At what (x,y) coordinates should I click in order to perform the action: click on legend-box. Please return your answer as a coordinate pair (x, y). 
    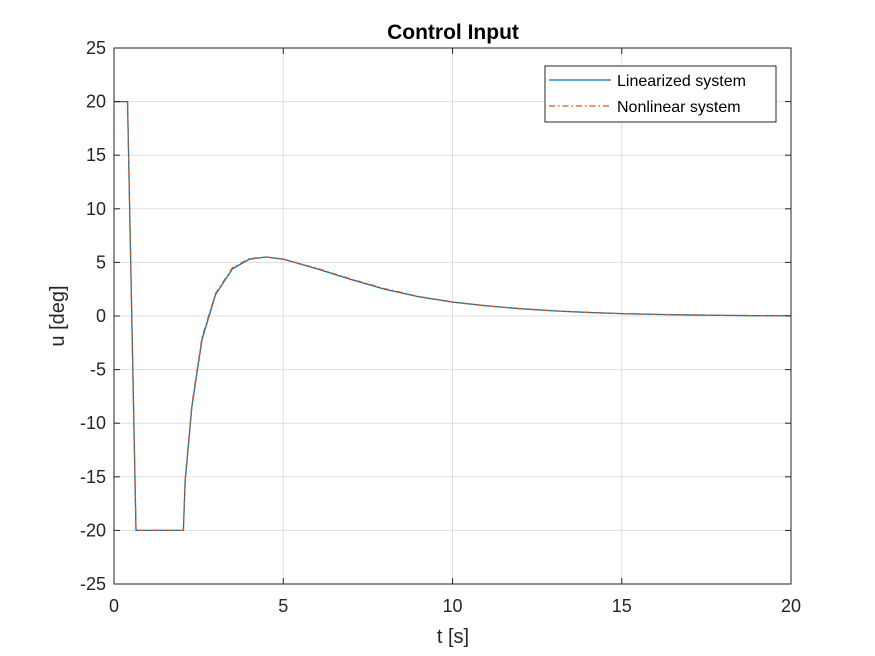
    Looking at the image, I should click on (660, 94).